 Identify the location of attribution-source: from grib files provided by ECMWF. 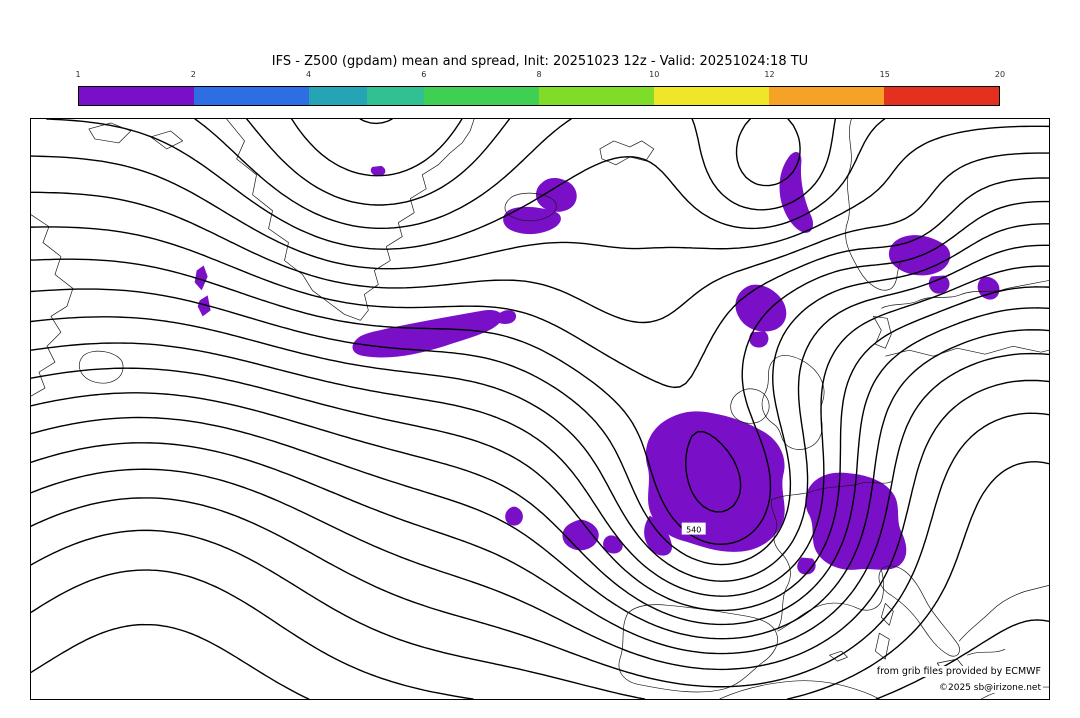
(958, 671).